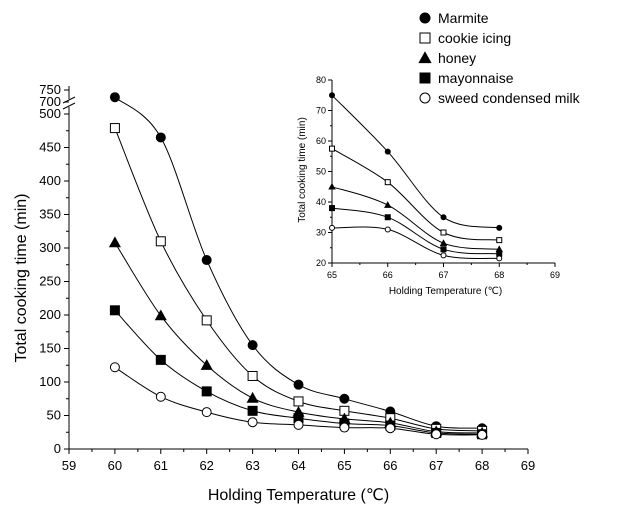 Image resolution: width=620 pixels, height=519 pixels. What do you see at coordinates (344, 465) in the screenshot?
I see `x-tick-label: 65` at bounding box center [344, 465].